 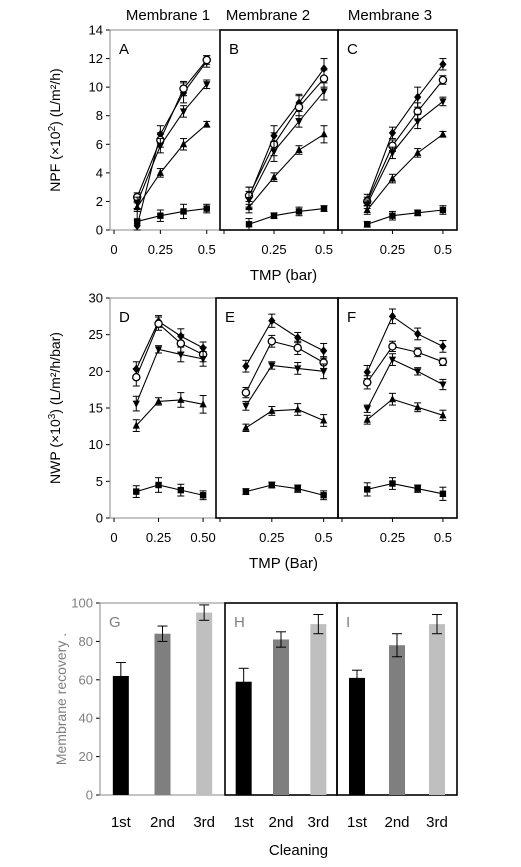 I want to click on panel-g: G 1st 2nd 3rd, so click(x=162, y=716).